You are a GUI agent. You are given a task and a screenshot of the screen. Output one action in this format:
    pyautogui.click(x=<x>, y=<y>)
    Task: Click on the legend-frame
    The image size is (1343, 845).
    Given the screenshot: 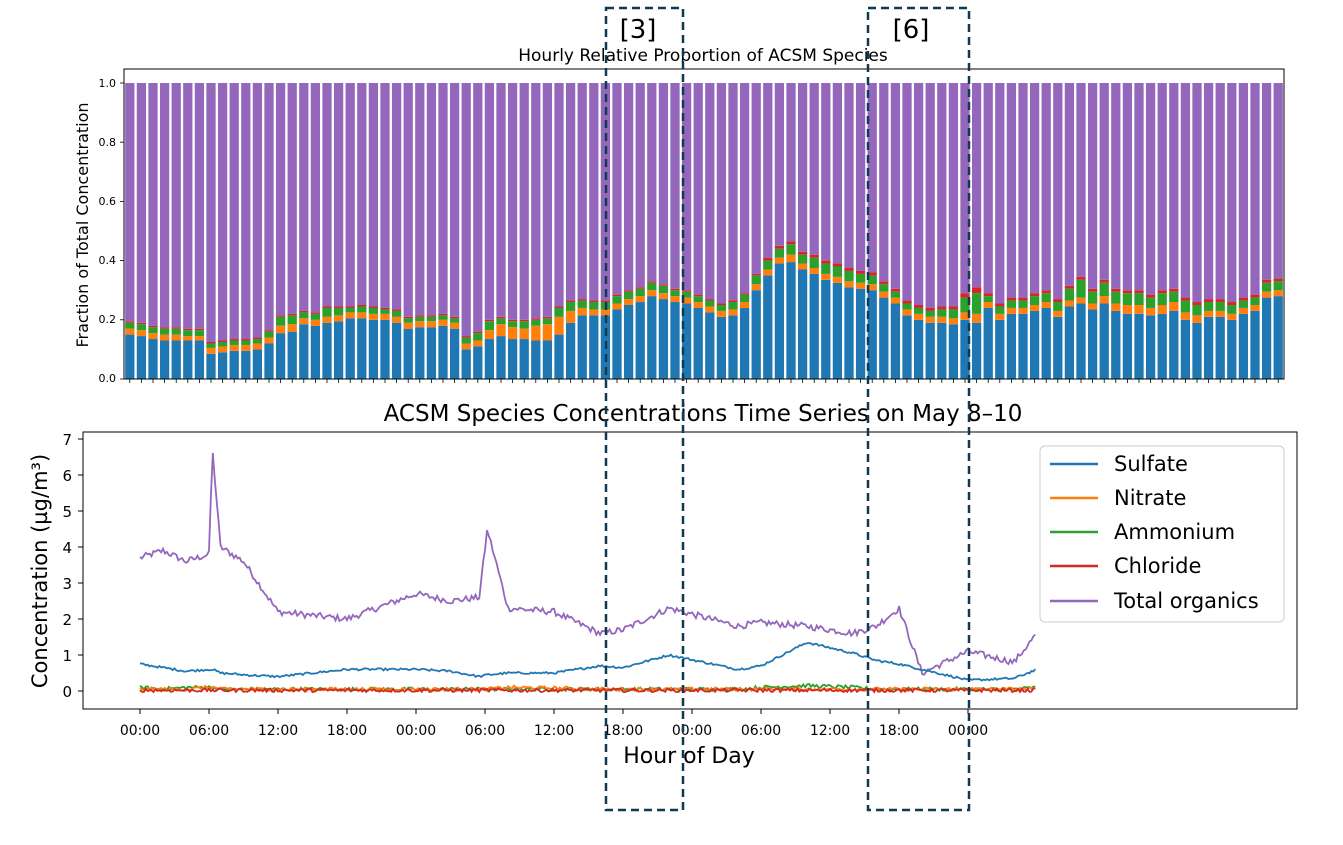 What is the action you would take?
    pyautogui.click(x=1162, y=534)
    